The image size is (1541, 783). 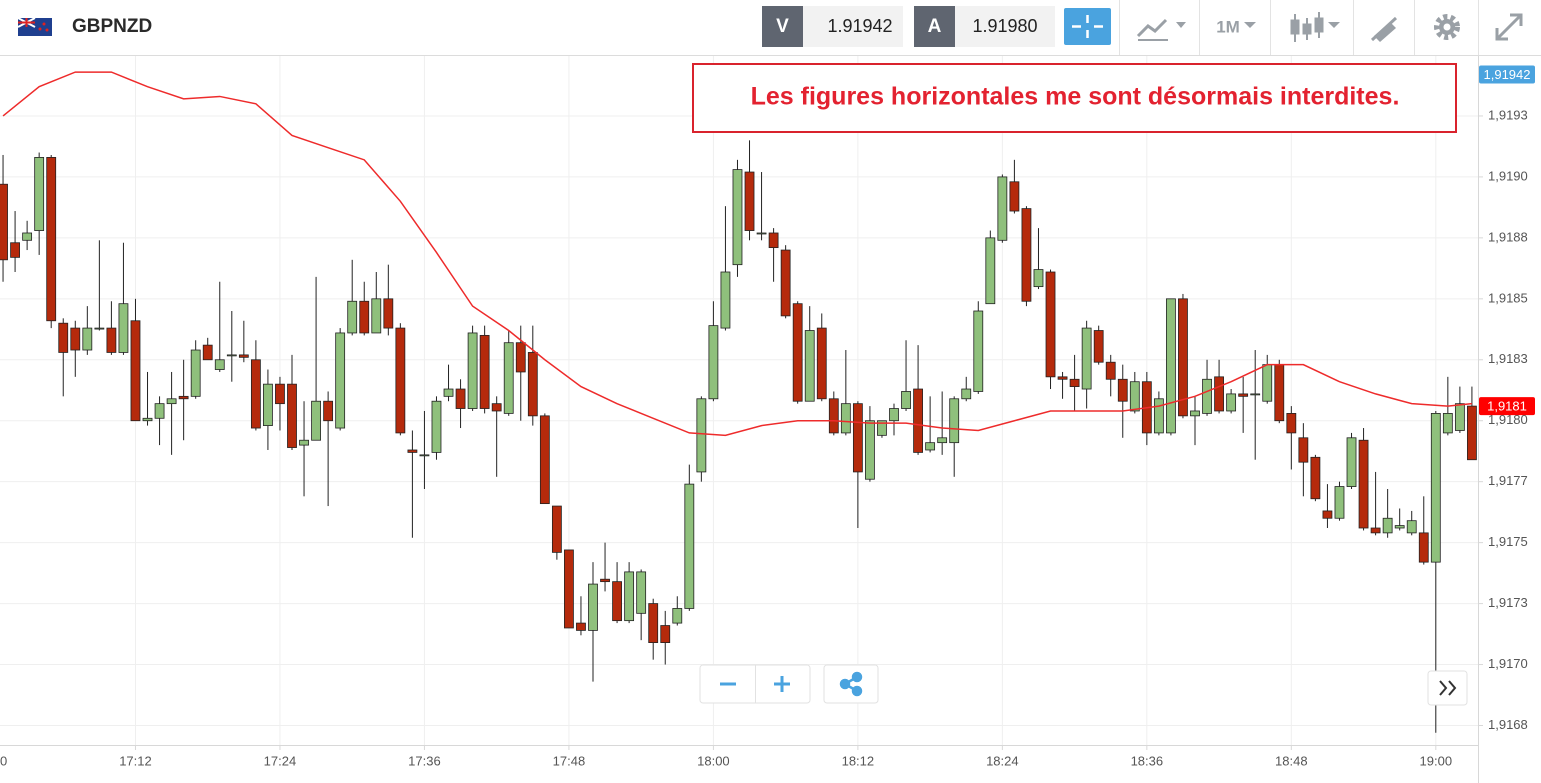 I want to click on timeframe-button: 1M, so click(x=1228, y=26).